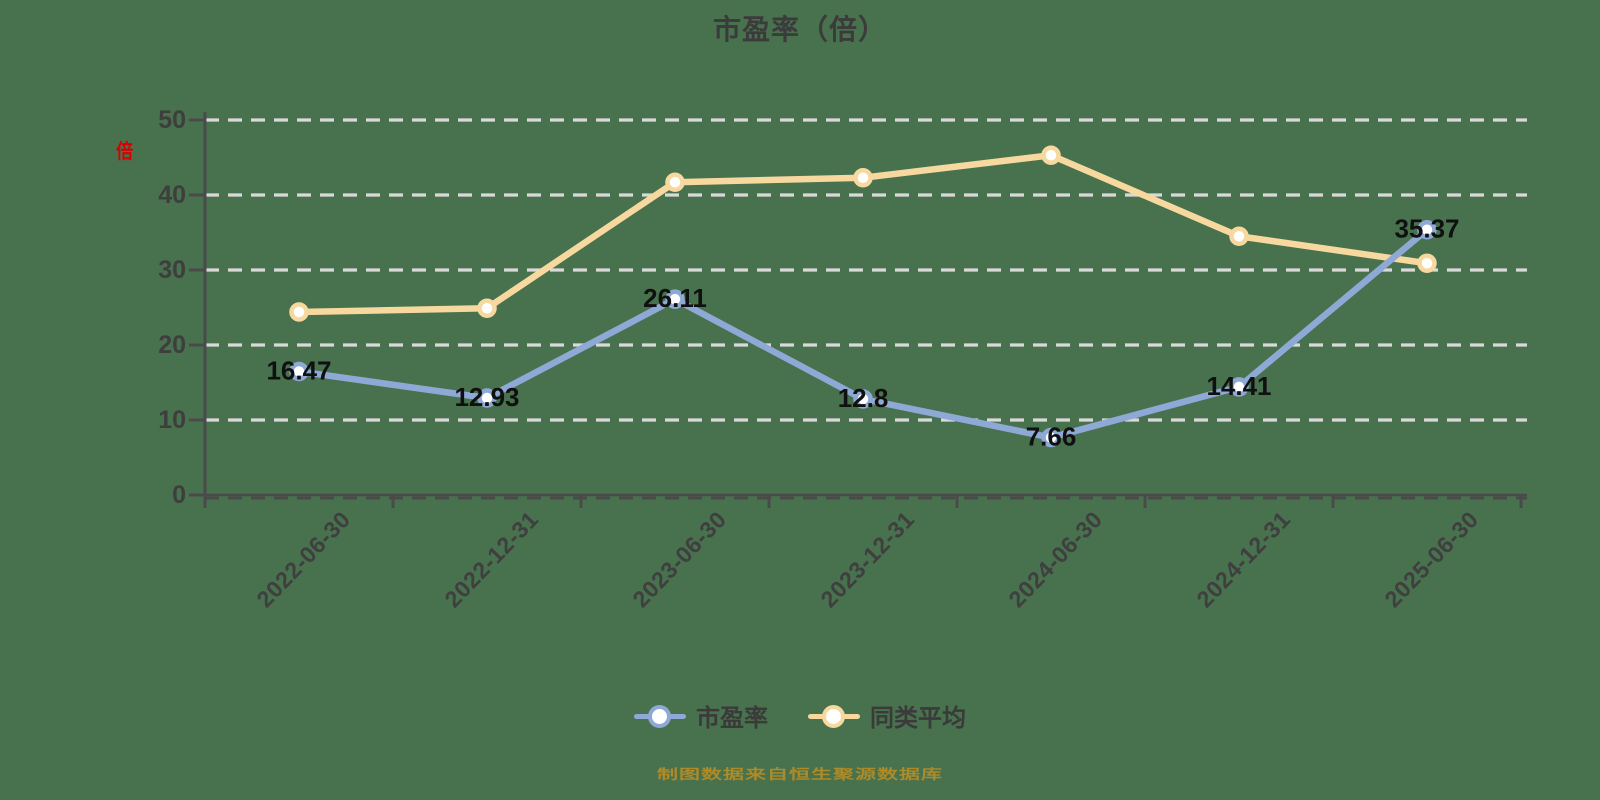 The width and height of the screenshot is (1600, 800). I want to click on chart-title: 市盈率（倍）, so click(799, 29).